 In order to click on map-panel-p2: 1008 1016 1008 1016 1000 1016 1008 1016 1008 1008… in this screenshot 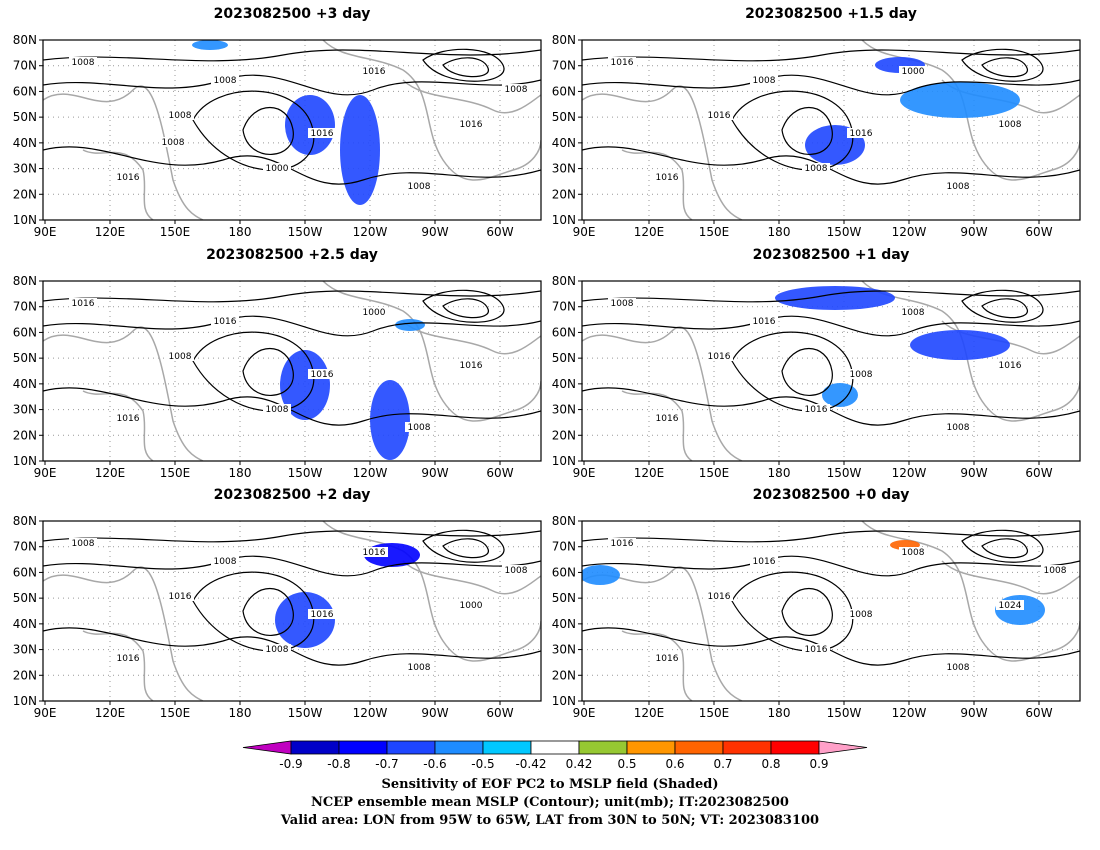, I will do `click(277, 617)`.